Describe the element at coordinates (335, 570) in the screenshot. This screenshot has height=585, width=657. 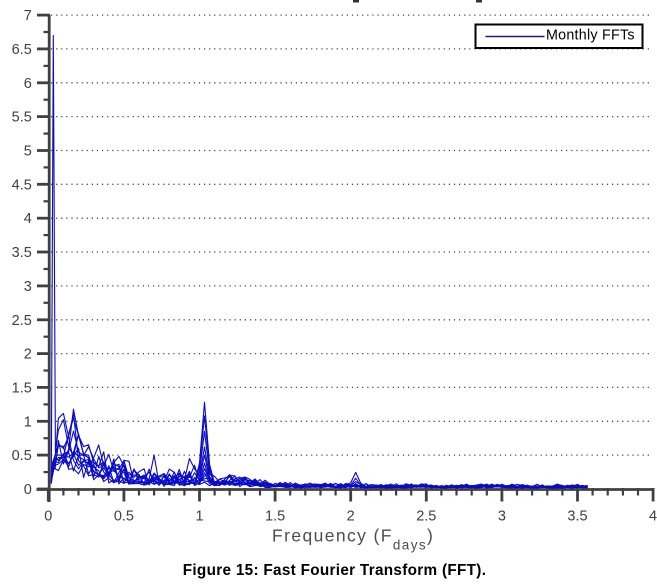
I see `svg-text:Figure 15: Fast Fourier Transf: Figure 15: Fast Fourier Transform (FFT).` at that location.